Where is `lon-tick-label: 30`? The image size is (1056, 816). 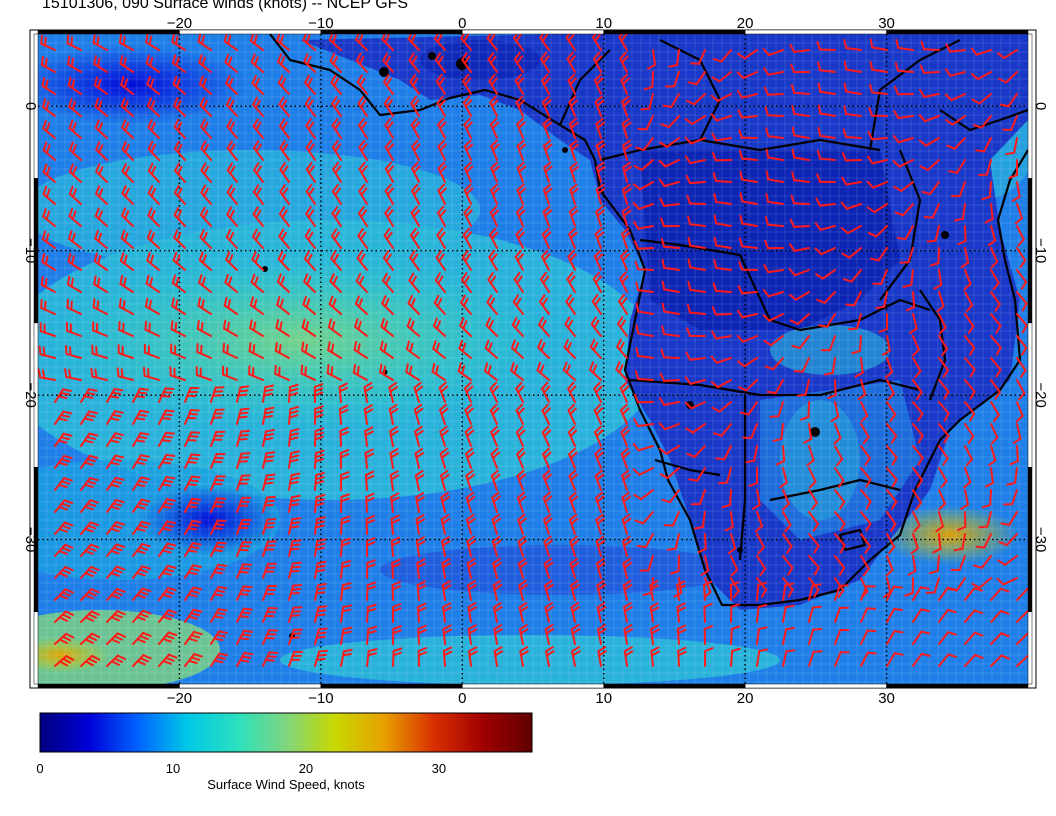 lon-tick-label: 30 is located at coordinates (886, 698).